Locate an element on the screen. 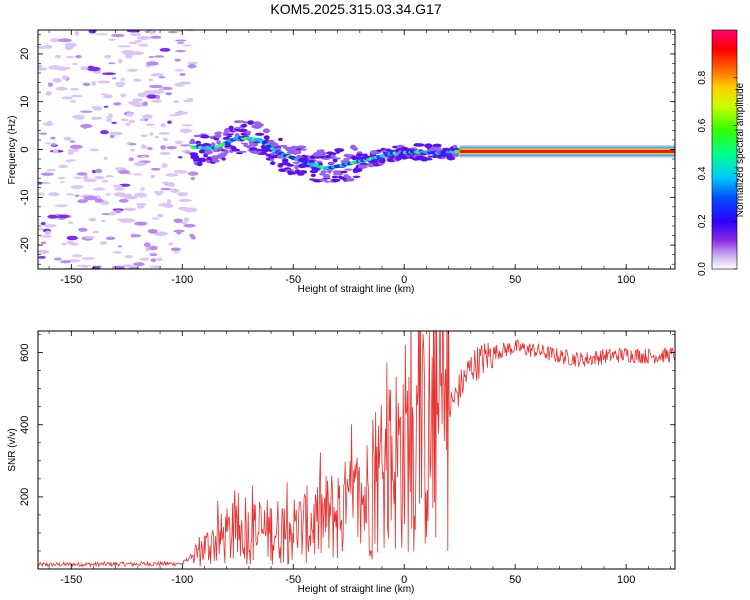  colorbar-tick-label: 0.4 is located at coordinates (702, 173).